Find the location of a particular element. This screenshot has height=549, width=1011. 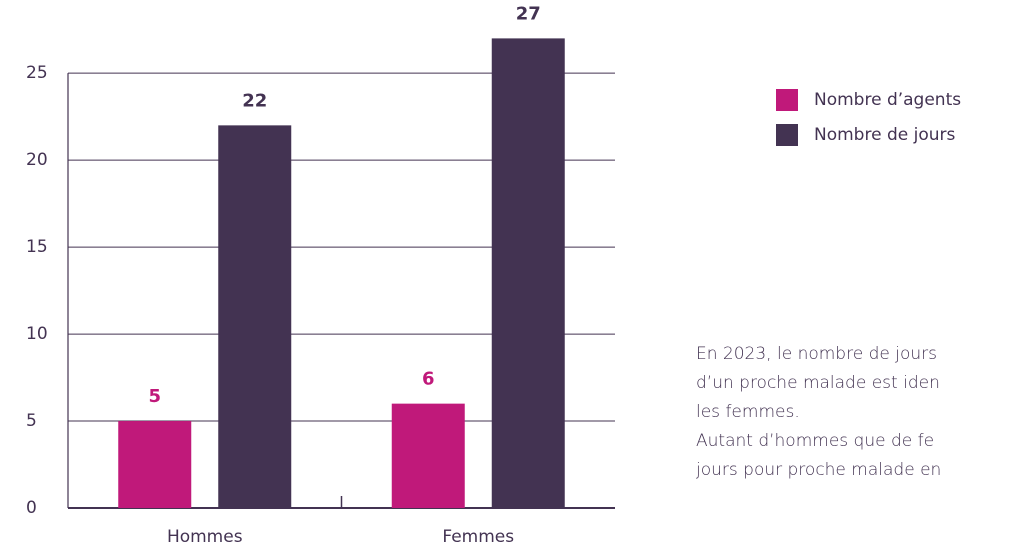

note-line: Autant d’hommes que de fe is located at coordinates (815, 441).